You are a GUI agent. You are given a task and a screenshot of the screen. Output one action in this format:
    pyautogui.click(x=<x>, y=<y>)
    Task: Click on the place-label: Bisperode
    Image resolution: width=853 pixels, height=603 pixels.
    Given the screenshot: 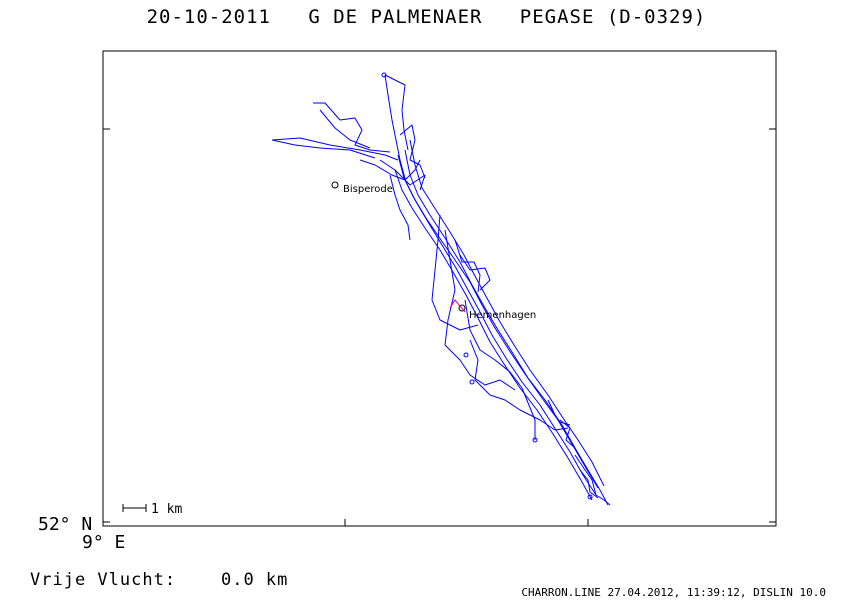 What is the action you would take?
    pyautogui.click(x=368, y=189)
    